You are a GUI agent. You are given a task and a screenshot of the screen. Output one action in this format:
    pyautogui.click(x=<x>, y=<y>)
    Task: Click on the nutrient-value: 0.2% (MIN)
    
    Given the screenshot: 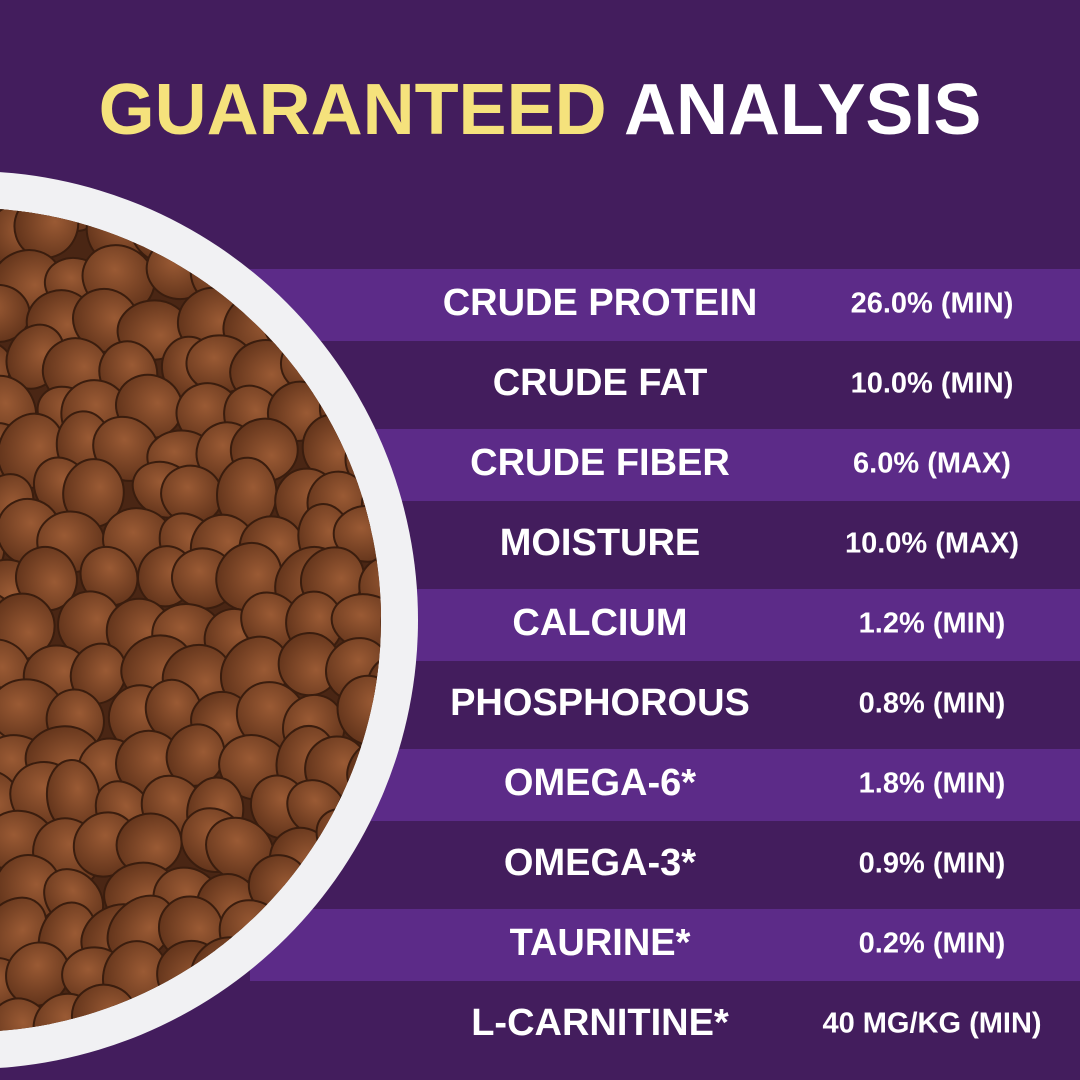 What is the action you would take?
    pyautogui.click(x=932, y=944)
    